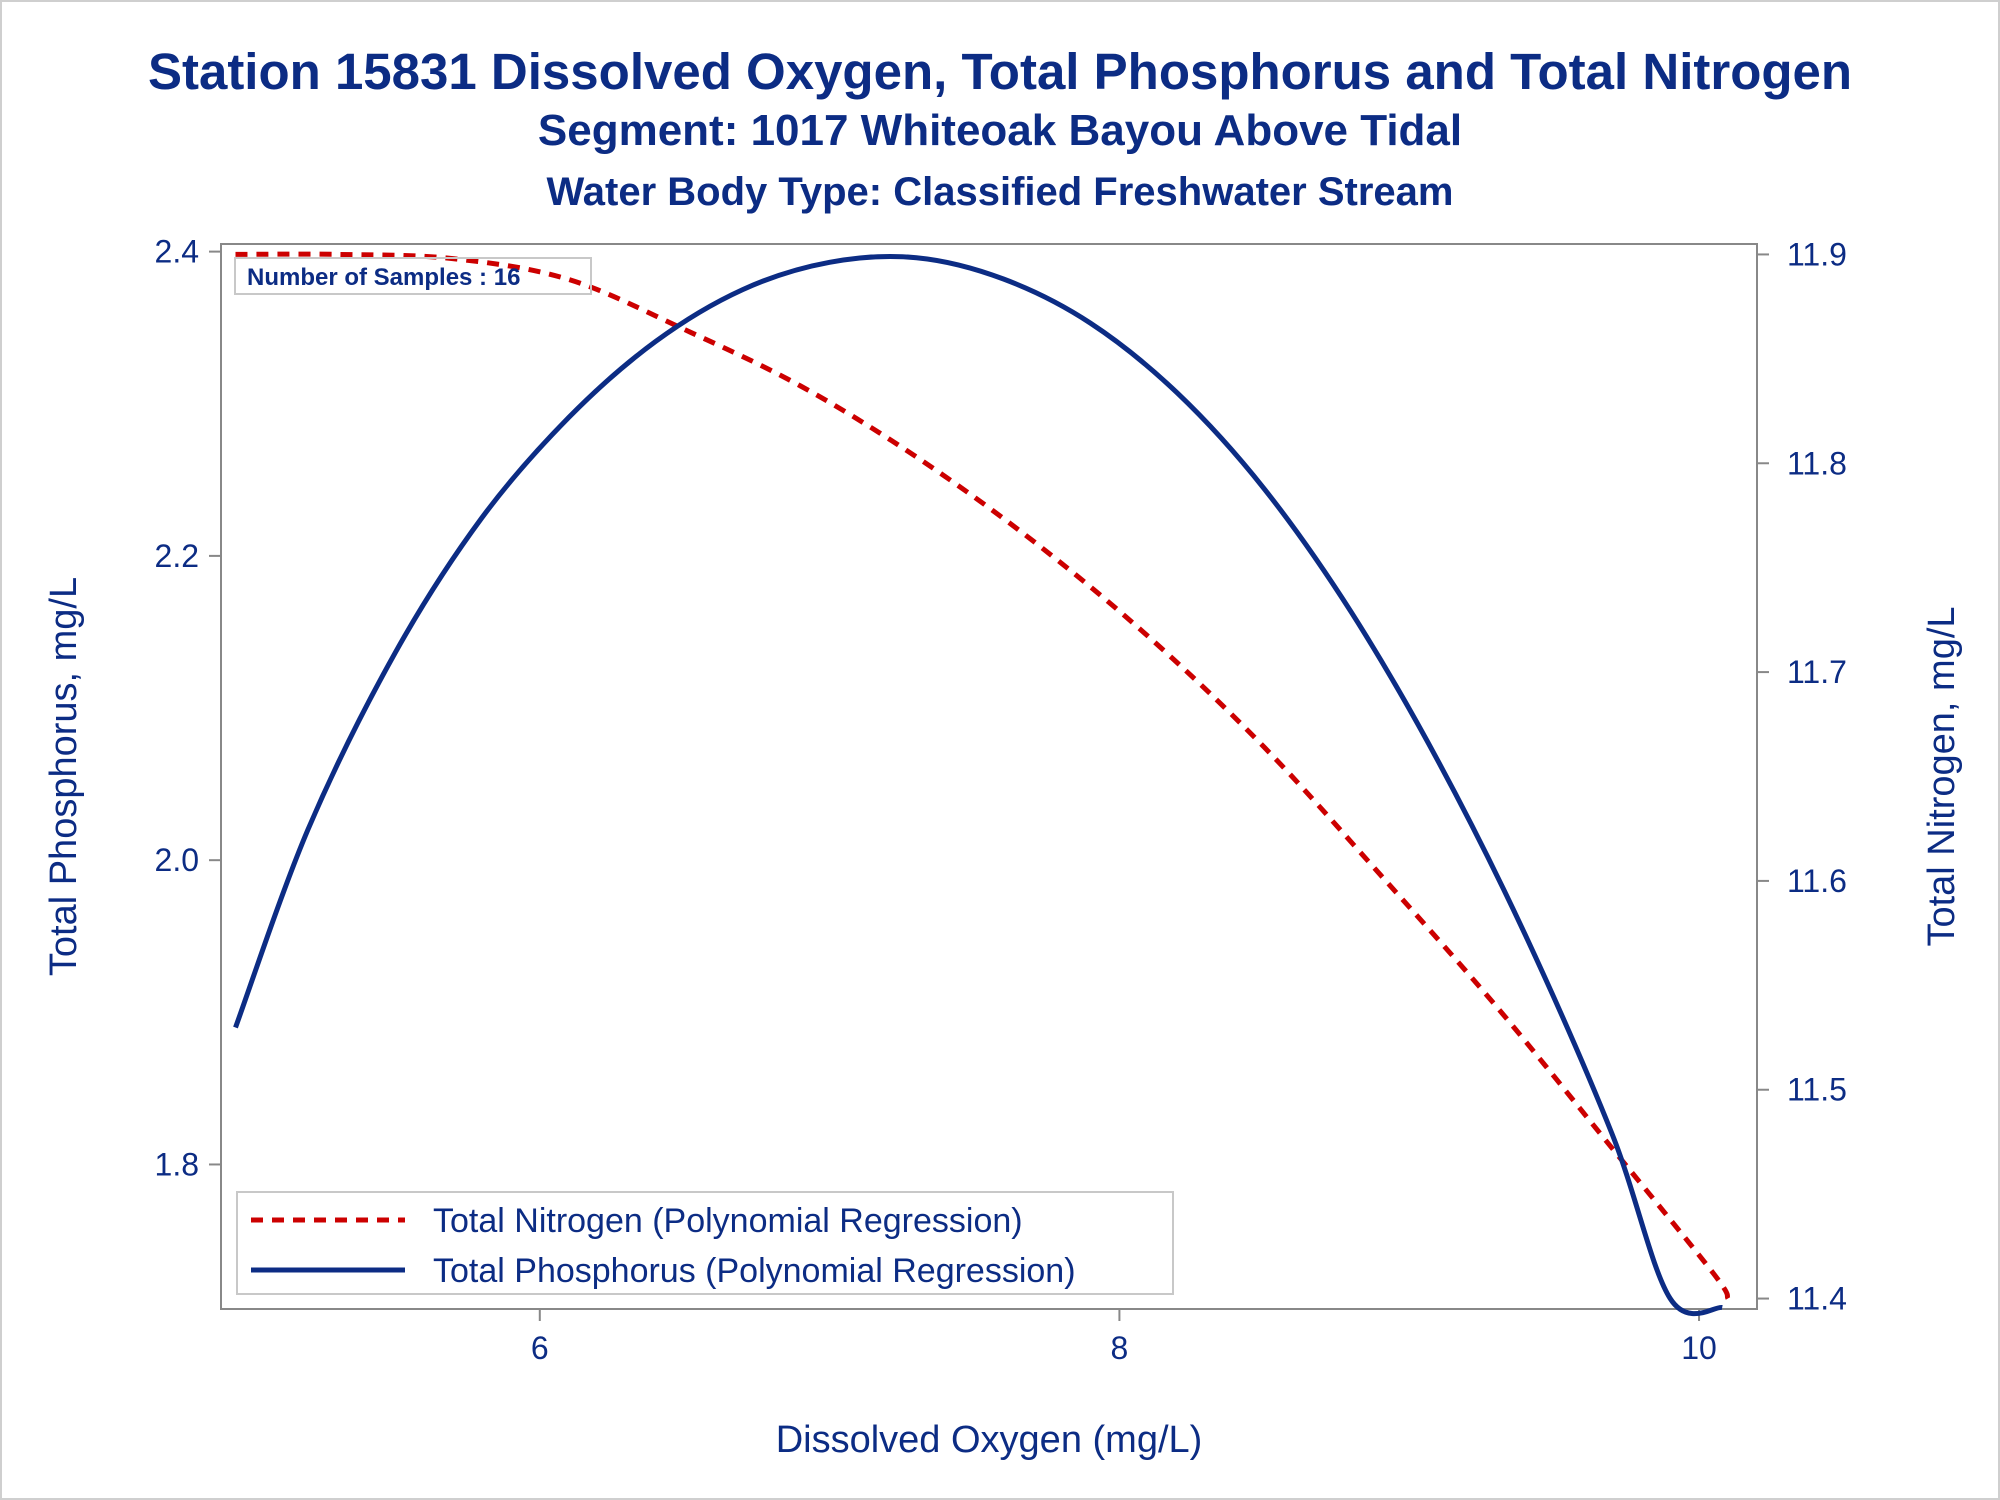  I want to click on legend-box, so click(705, 1243).